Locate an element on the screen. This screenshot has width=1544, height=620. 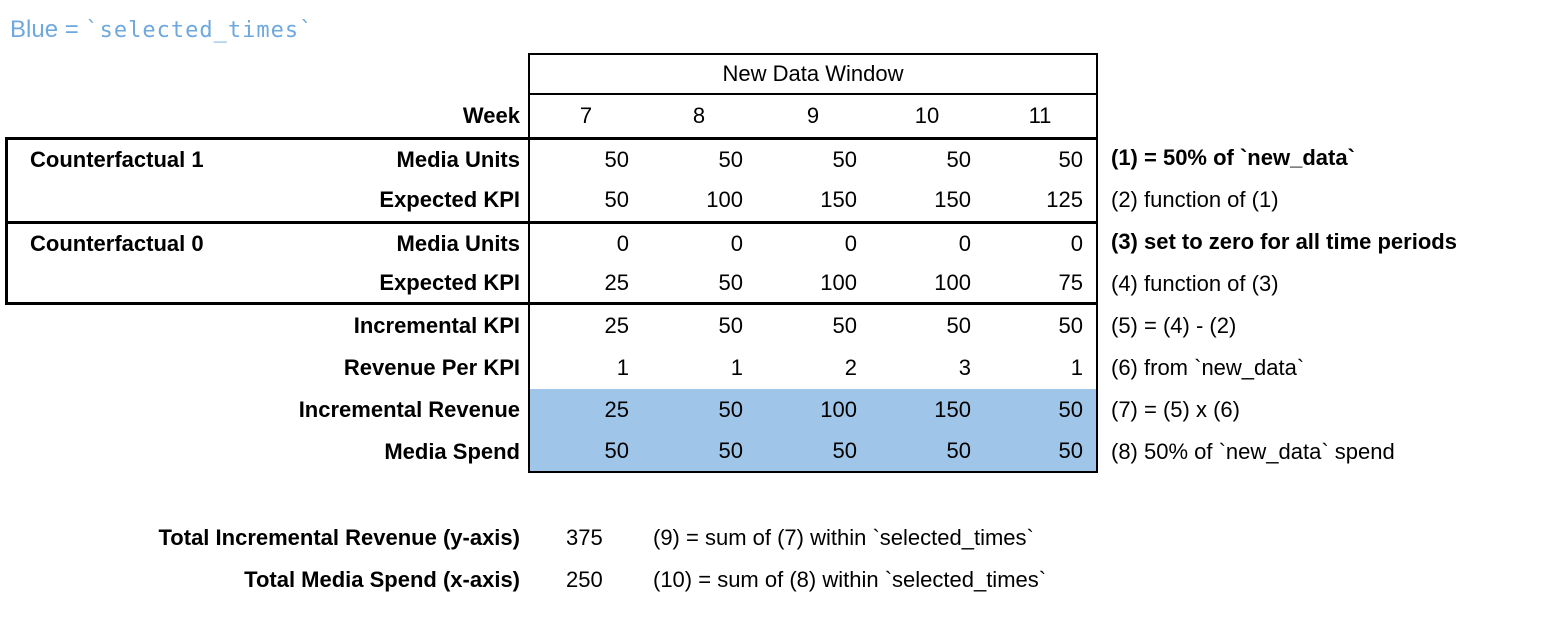
total-media-spend-value: 250 is located at coordinates (584, 579).